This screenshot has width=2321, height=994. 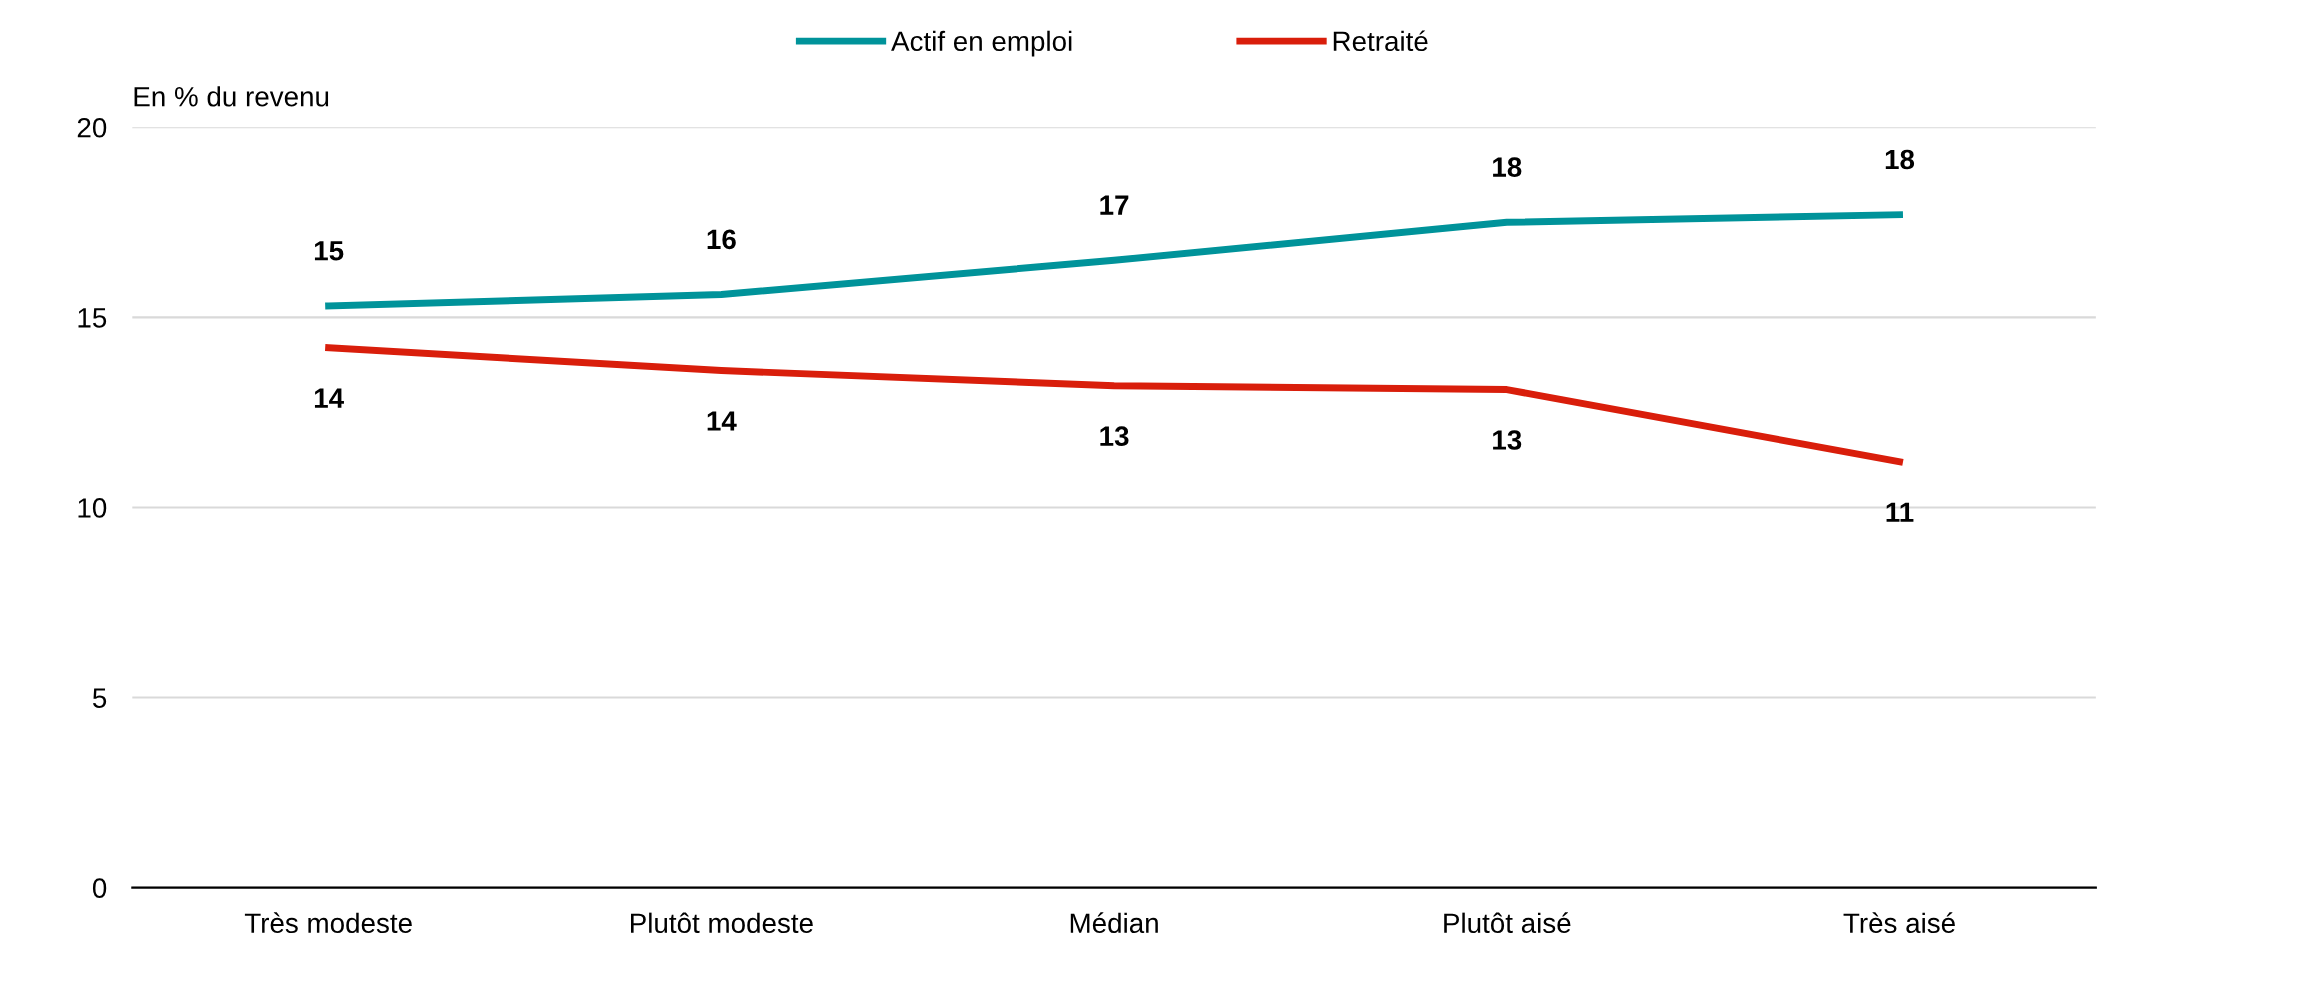 I want to click on x-tick-label: Médian, so click(x=1114, y=923).